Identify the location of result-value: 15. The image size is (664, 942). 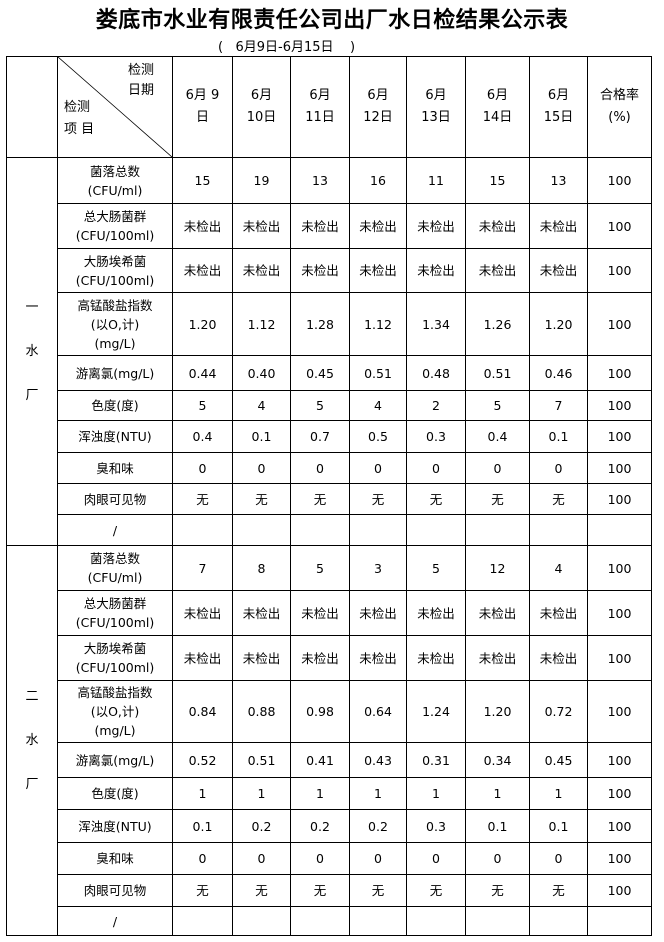
(202, 180).